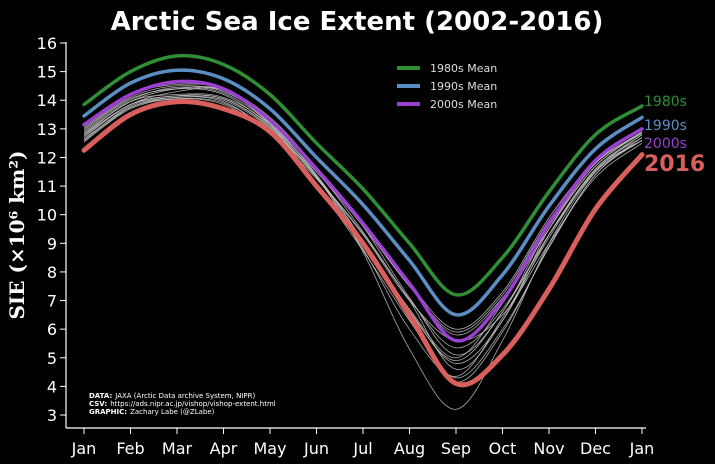 The width and height of the screenshot is (715, 464). Describe the element at coordinates (47, 100) in the screenshot. I see `y-tick-label: 14` at that location.